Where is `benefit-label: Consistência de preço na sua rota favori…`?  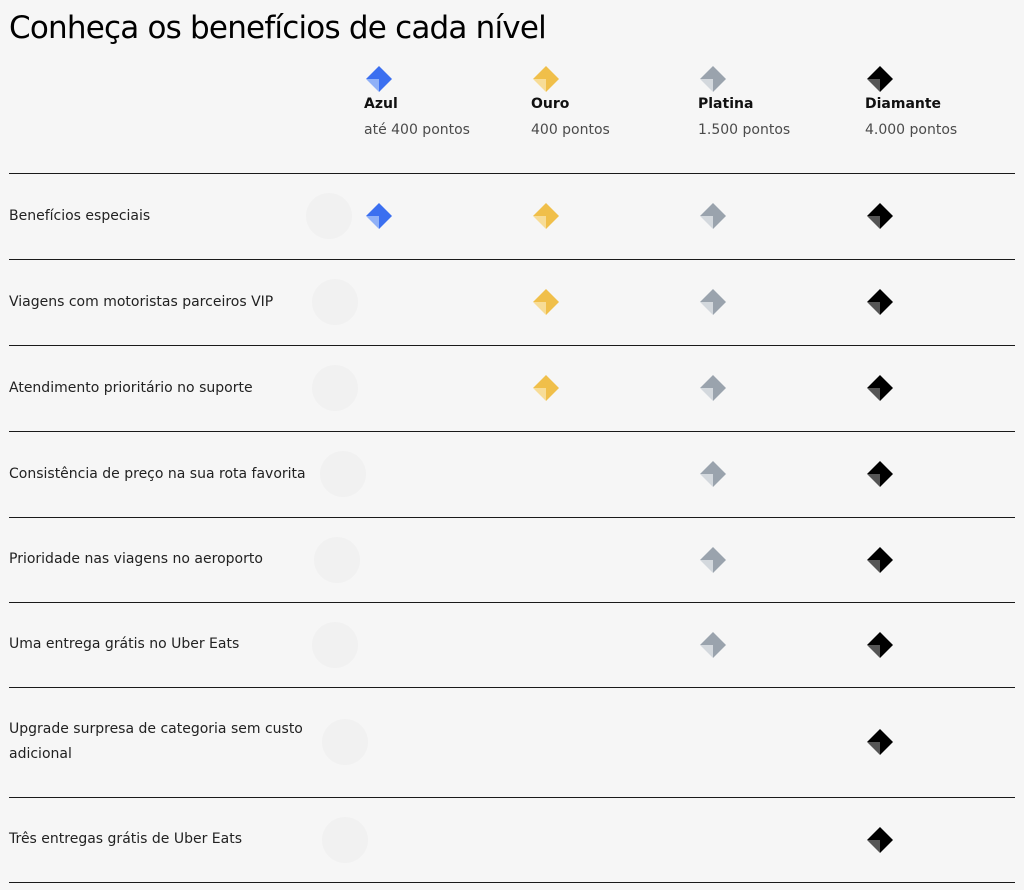
benefit-label: Consistência de preço na sua rota favori… is located at coordinates (157, 473).